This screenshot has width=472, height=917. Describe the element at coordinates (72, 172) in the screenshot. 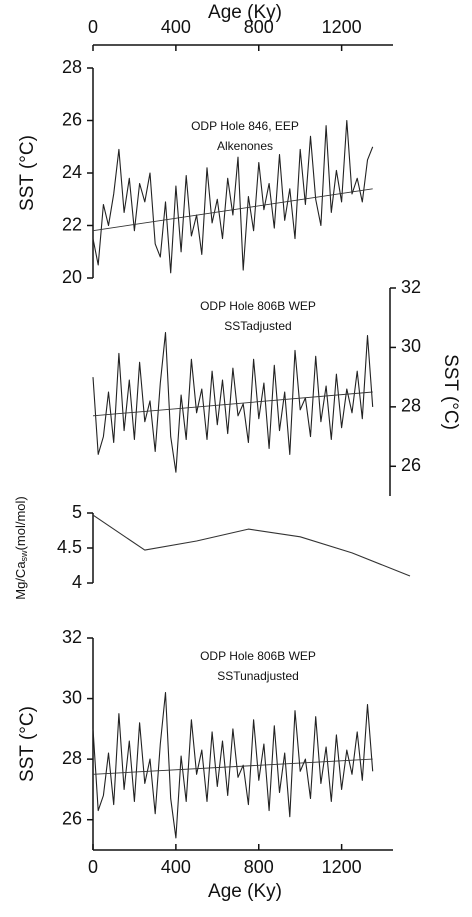

I see `y-tick-label: 24` at that location.